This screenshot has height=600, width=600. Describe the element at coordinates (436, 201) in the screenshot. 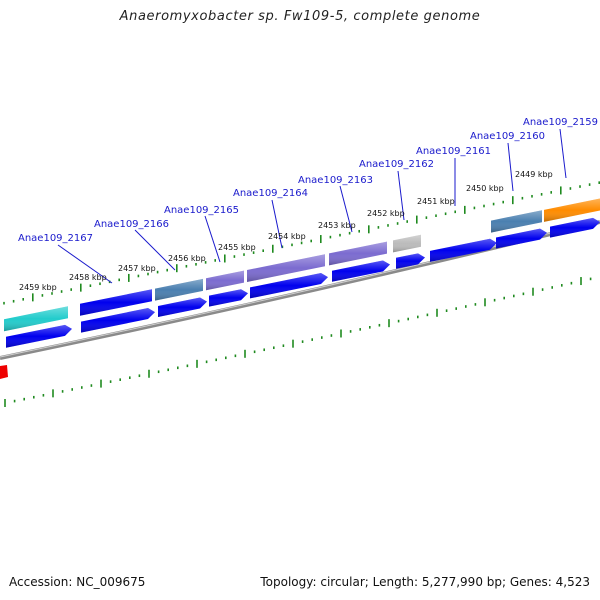

I see `kbp-label: 2451 kbp` at that location.